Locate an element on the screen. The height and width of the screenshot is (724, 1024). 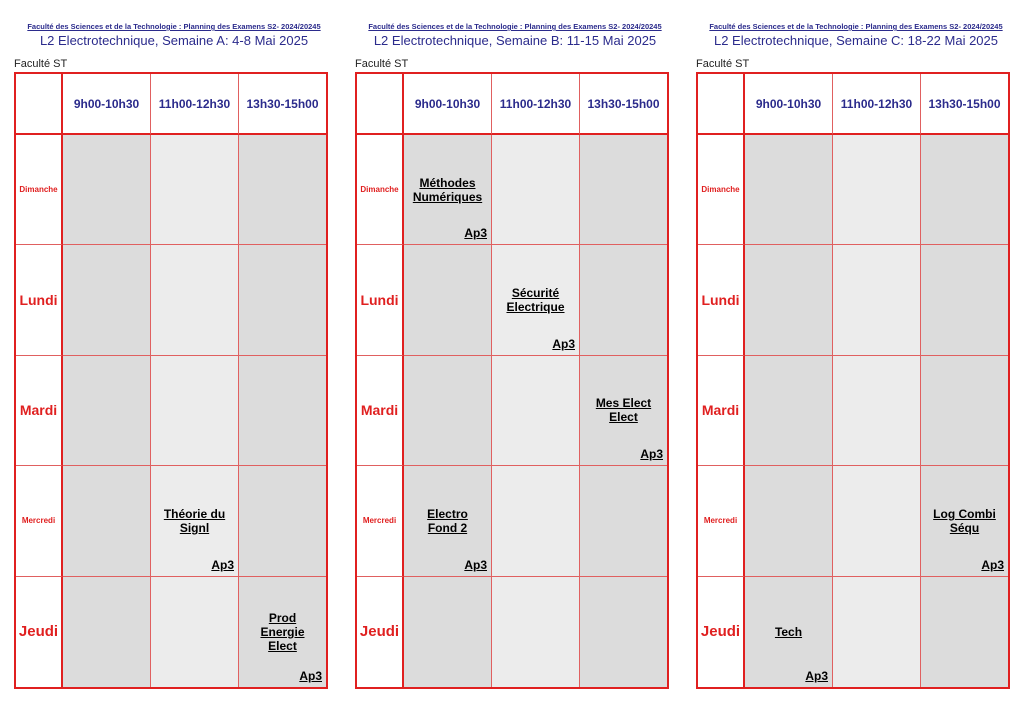
exam-subject: Méthodes Numériques is located at coordinates (447, 190).